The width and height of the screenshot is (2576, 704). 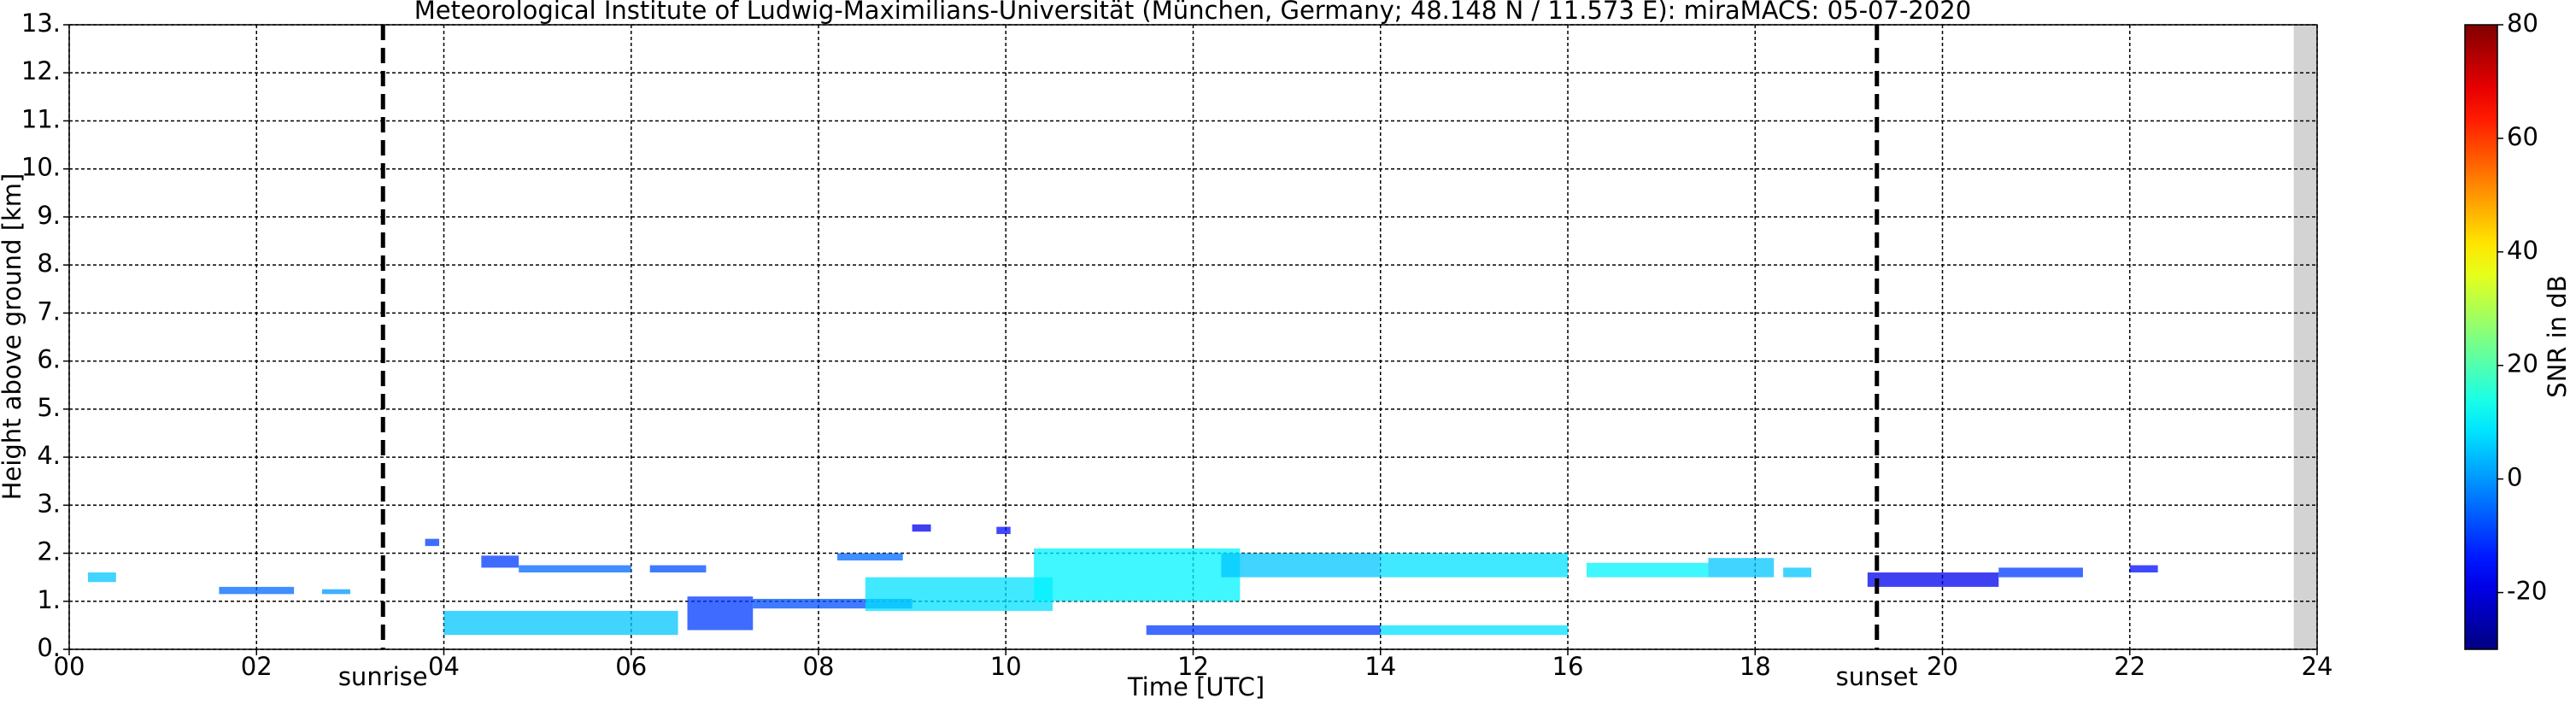 I want to click on x-tick-label: 06, so click(x=631, y=666).